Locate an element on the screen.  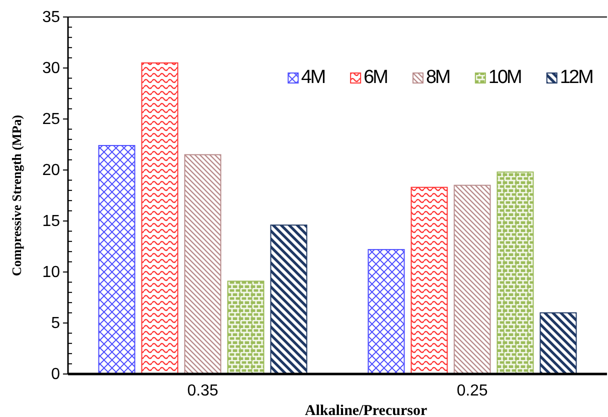
y-tick-label: 10 is located at coordinates (51, 273).